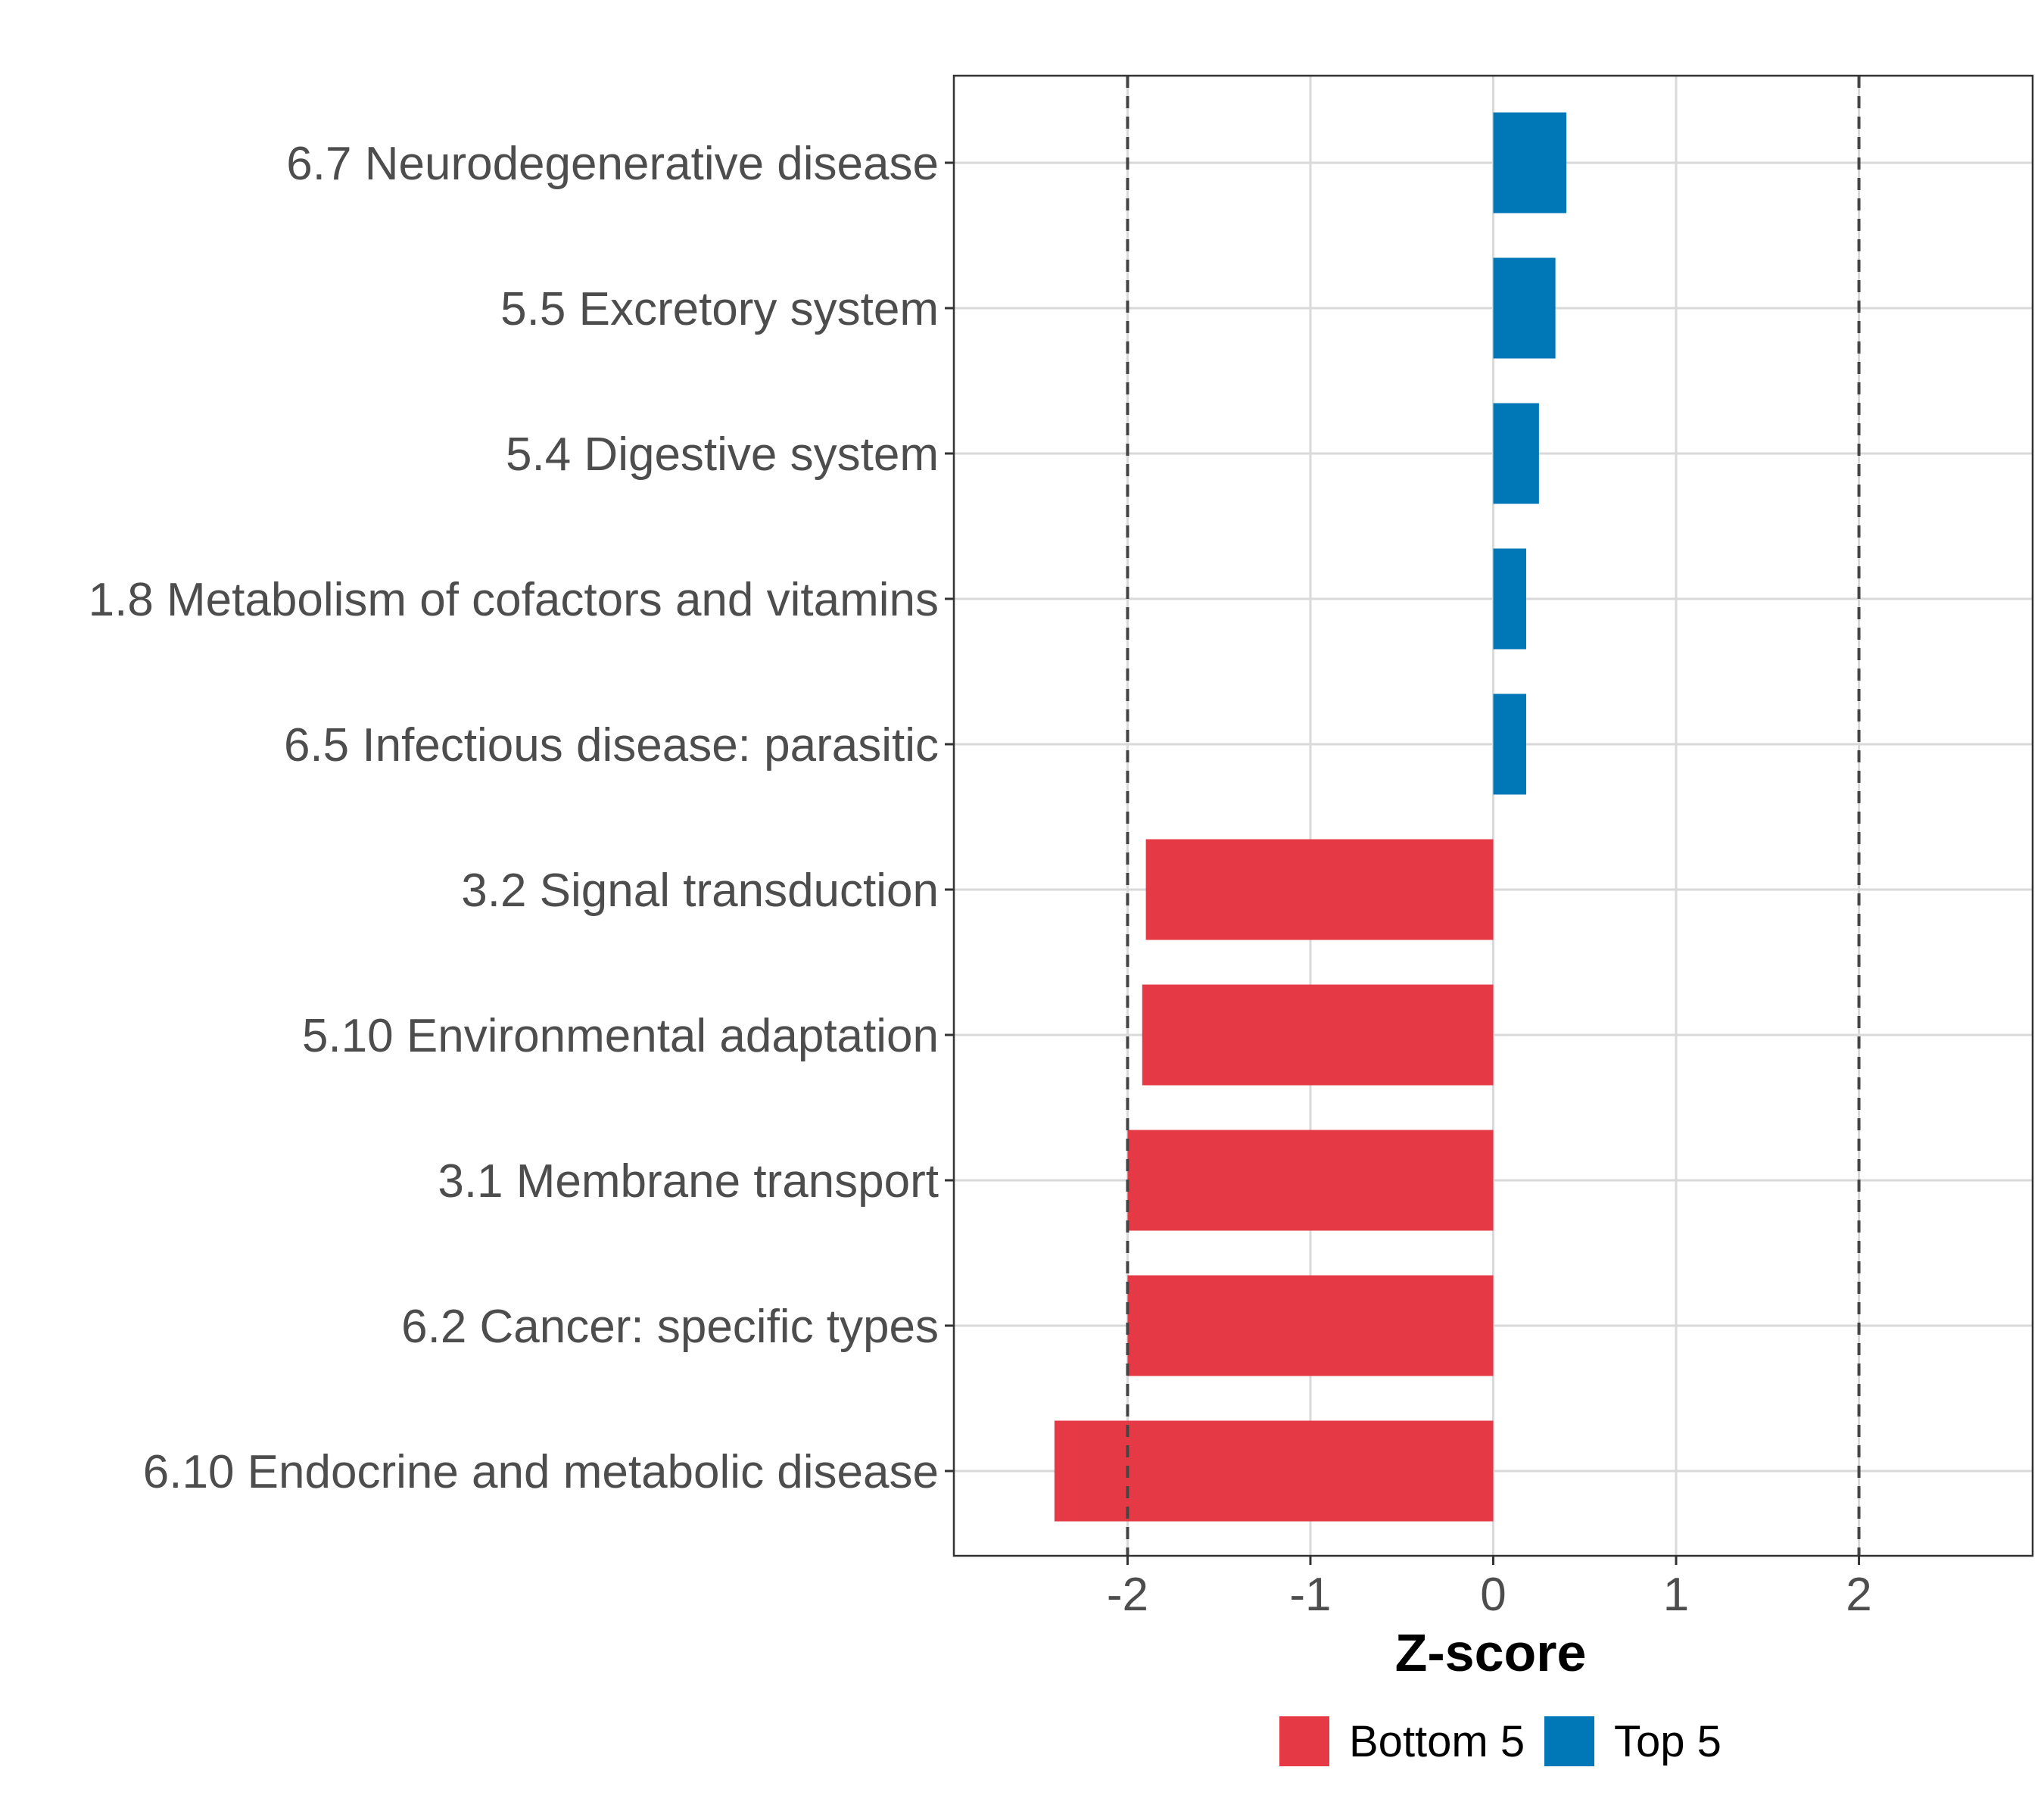  What do you see at coordinates (1676, 1595) in the screenshot?
I see `x-tick-label: 1` at bounding box center [1676, 1595].